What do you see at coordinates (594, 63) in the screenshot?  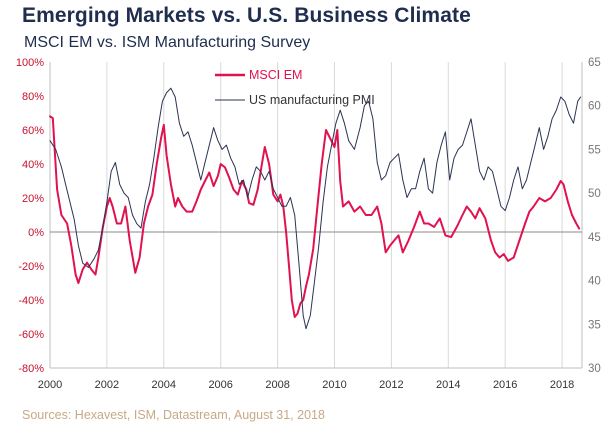 I see `right-tick-label: 65` at bounding box center [594, 63].